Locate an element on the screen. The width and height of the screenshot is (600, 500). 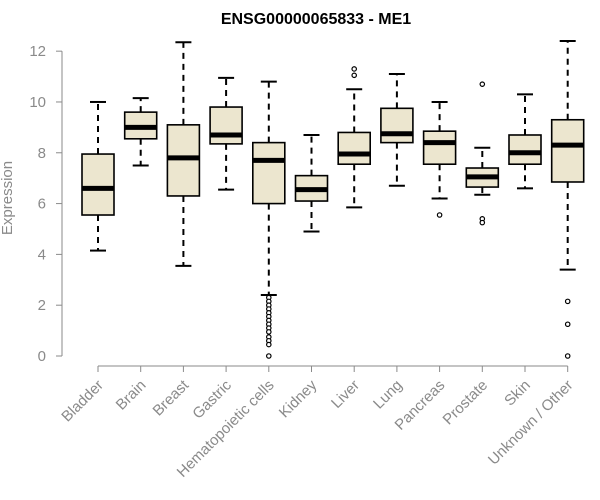
x-tick-label: Lung is located at coordinates (388, 395).